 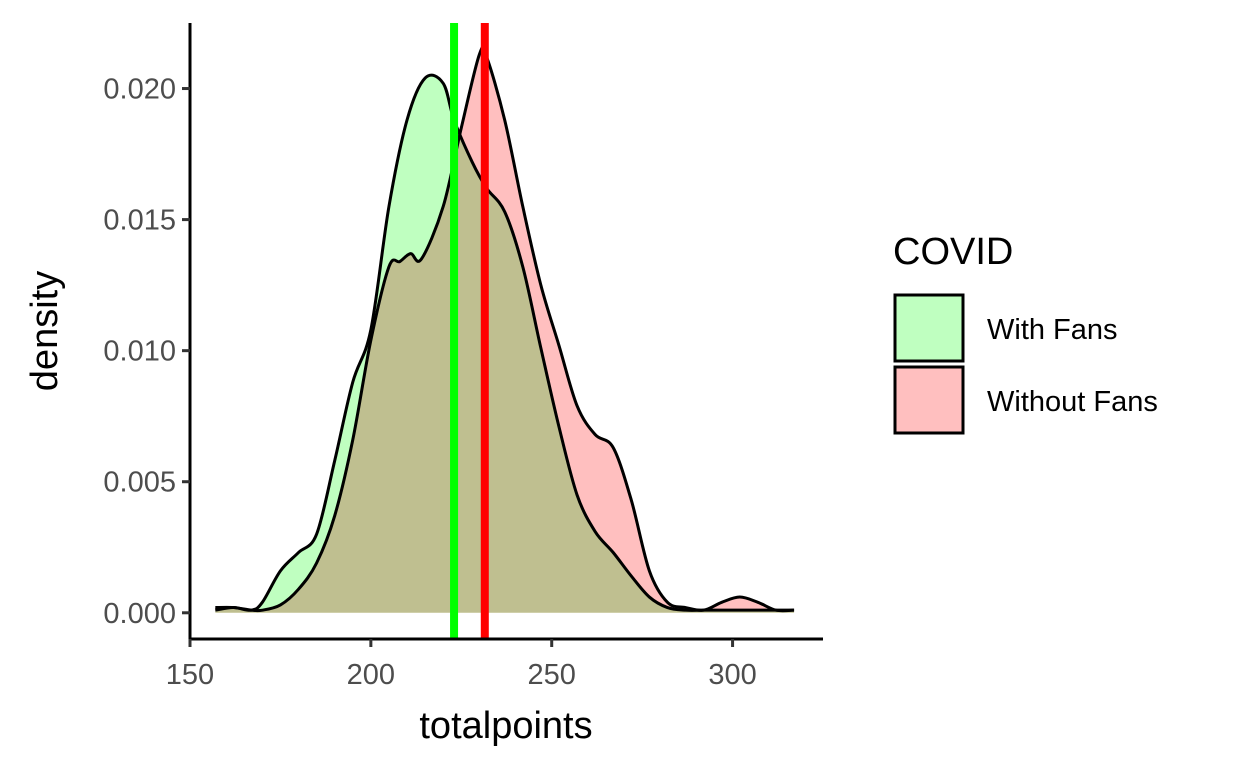 I want to click on legend: COVID With Fans Without Fans, so click(x=1025, y=333).